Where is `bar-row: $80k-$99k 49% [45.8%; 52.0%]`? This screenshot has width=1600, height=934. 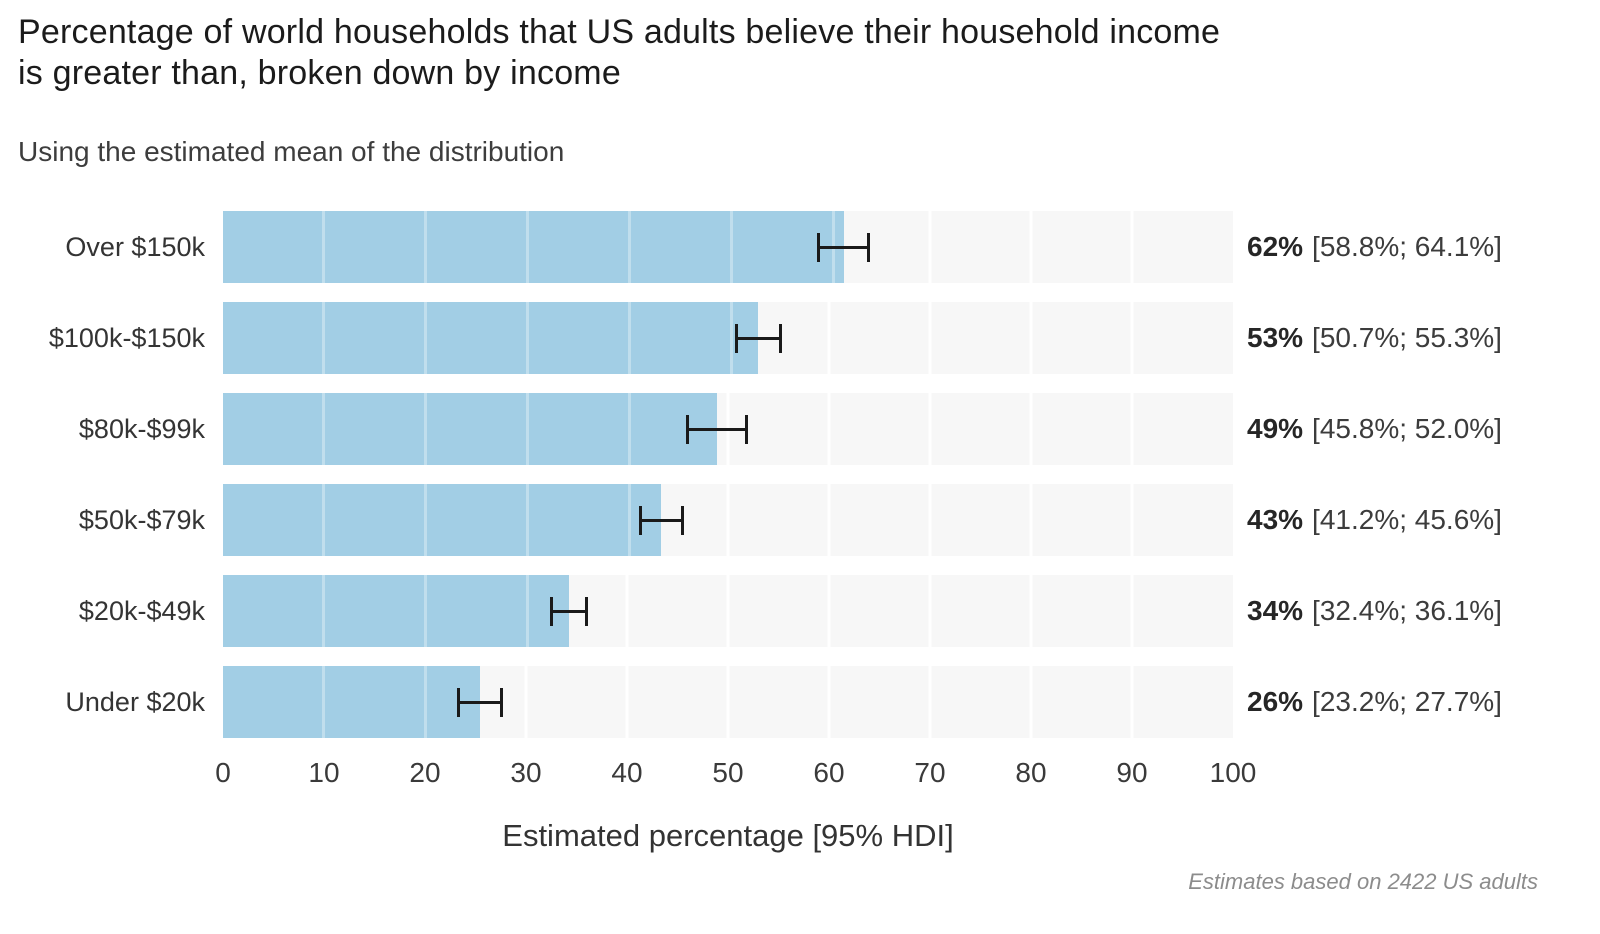
bar-row: $80k-$99k 49% [45.8%; 52.0%] is located at coordinates (800, 432).